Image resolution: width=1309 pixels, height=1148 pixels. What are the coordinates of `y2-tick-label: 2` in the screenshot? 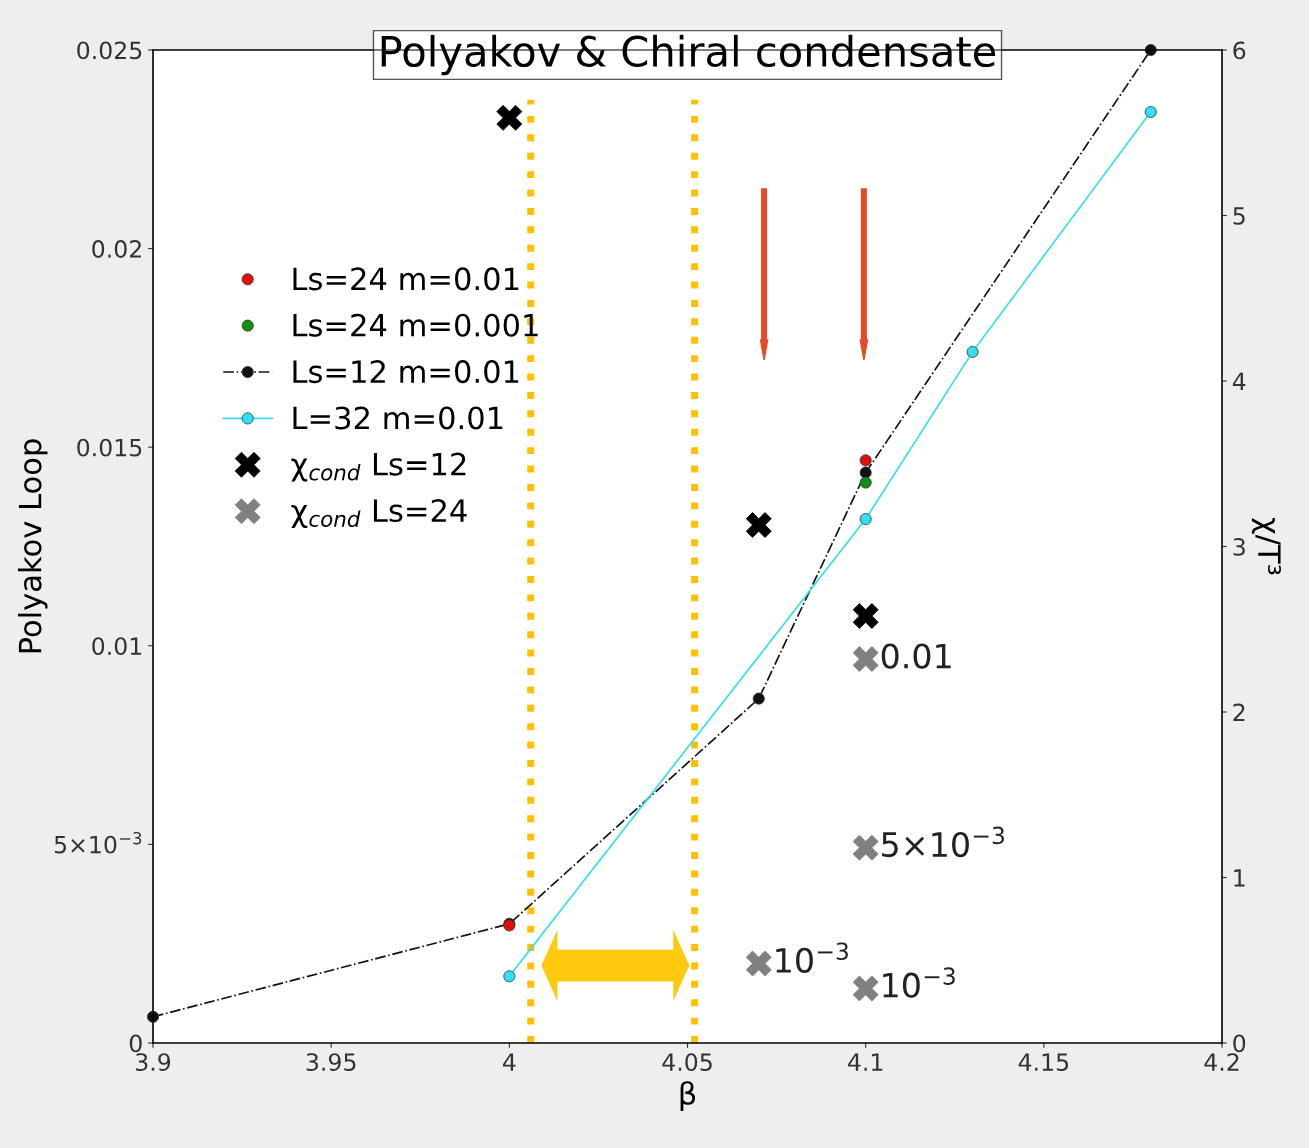 It's located at (1239, 712).